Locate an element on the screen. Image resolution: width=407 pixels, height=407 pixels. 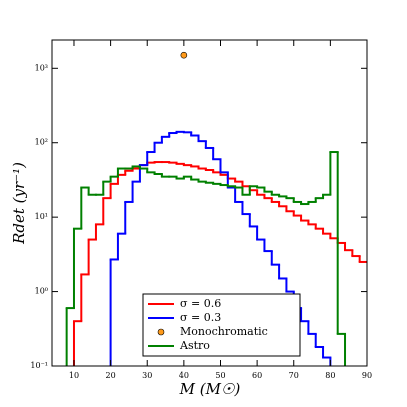
legend-label: Astro is located at coordinates (194, 345).